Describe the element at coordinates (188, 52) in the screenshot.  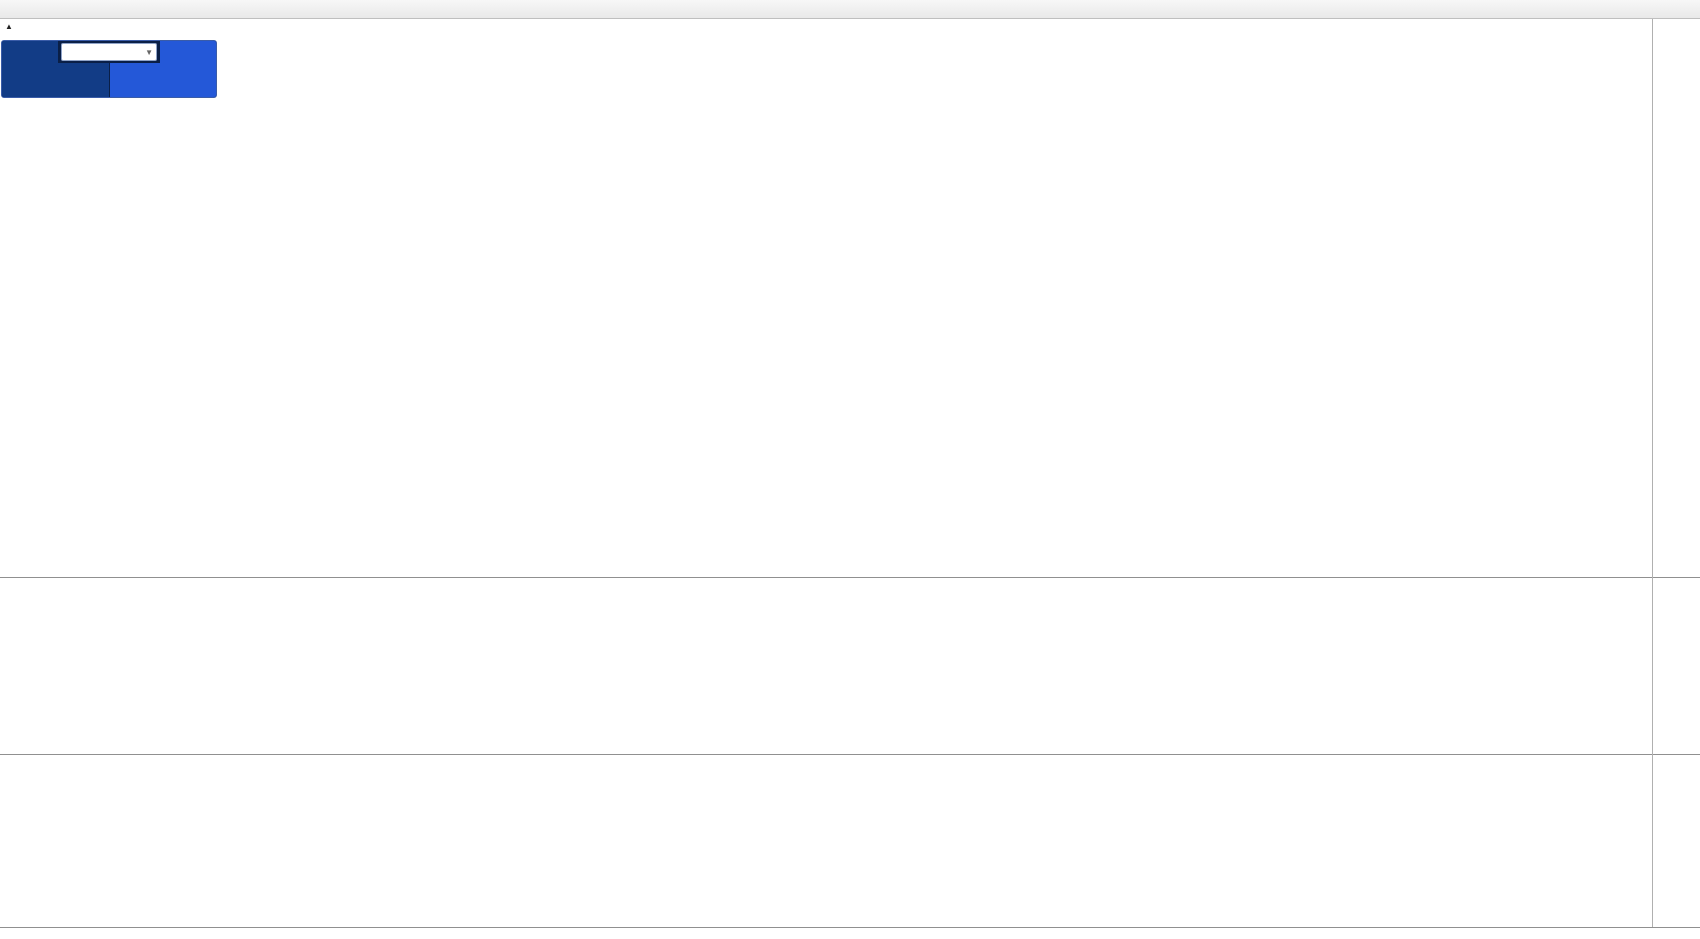
I see `buy-button` at that location.